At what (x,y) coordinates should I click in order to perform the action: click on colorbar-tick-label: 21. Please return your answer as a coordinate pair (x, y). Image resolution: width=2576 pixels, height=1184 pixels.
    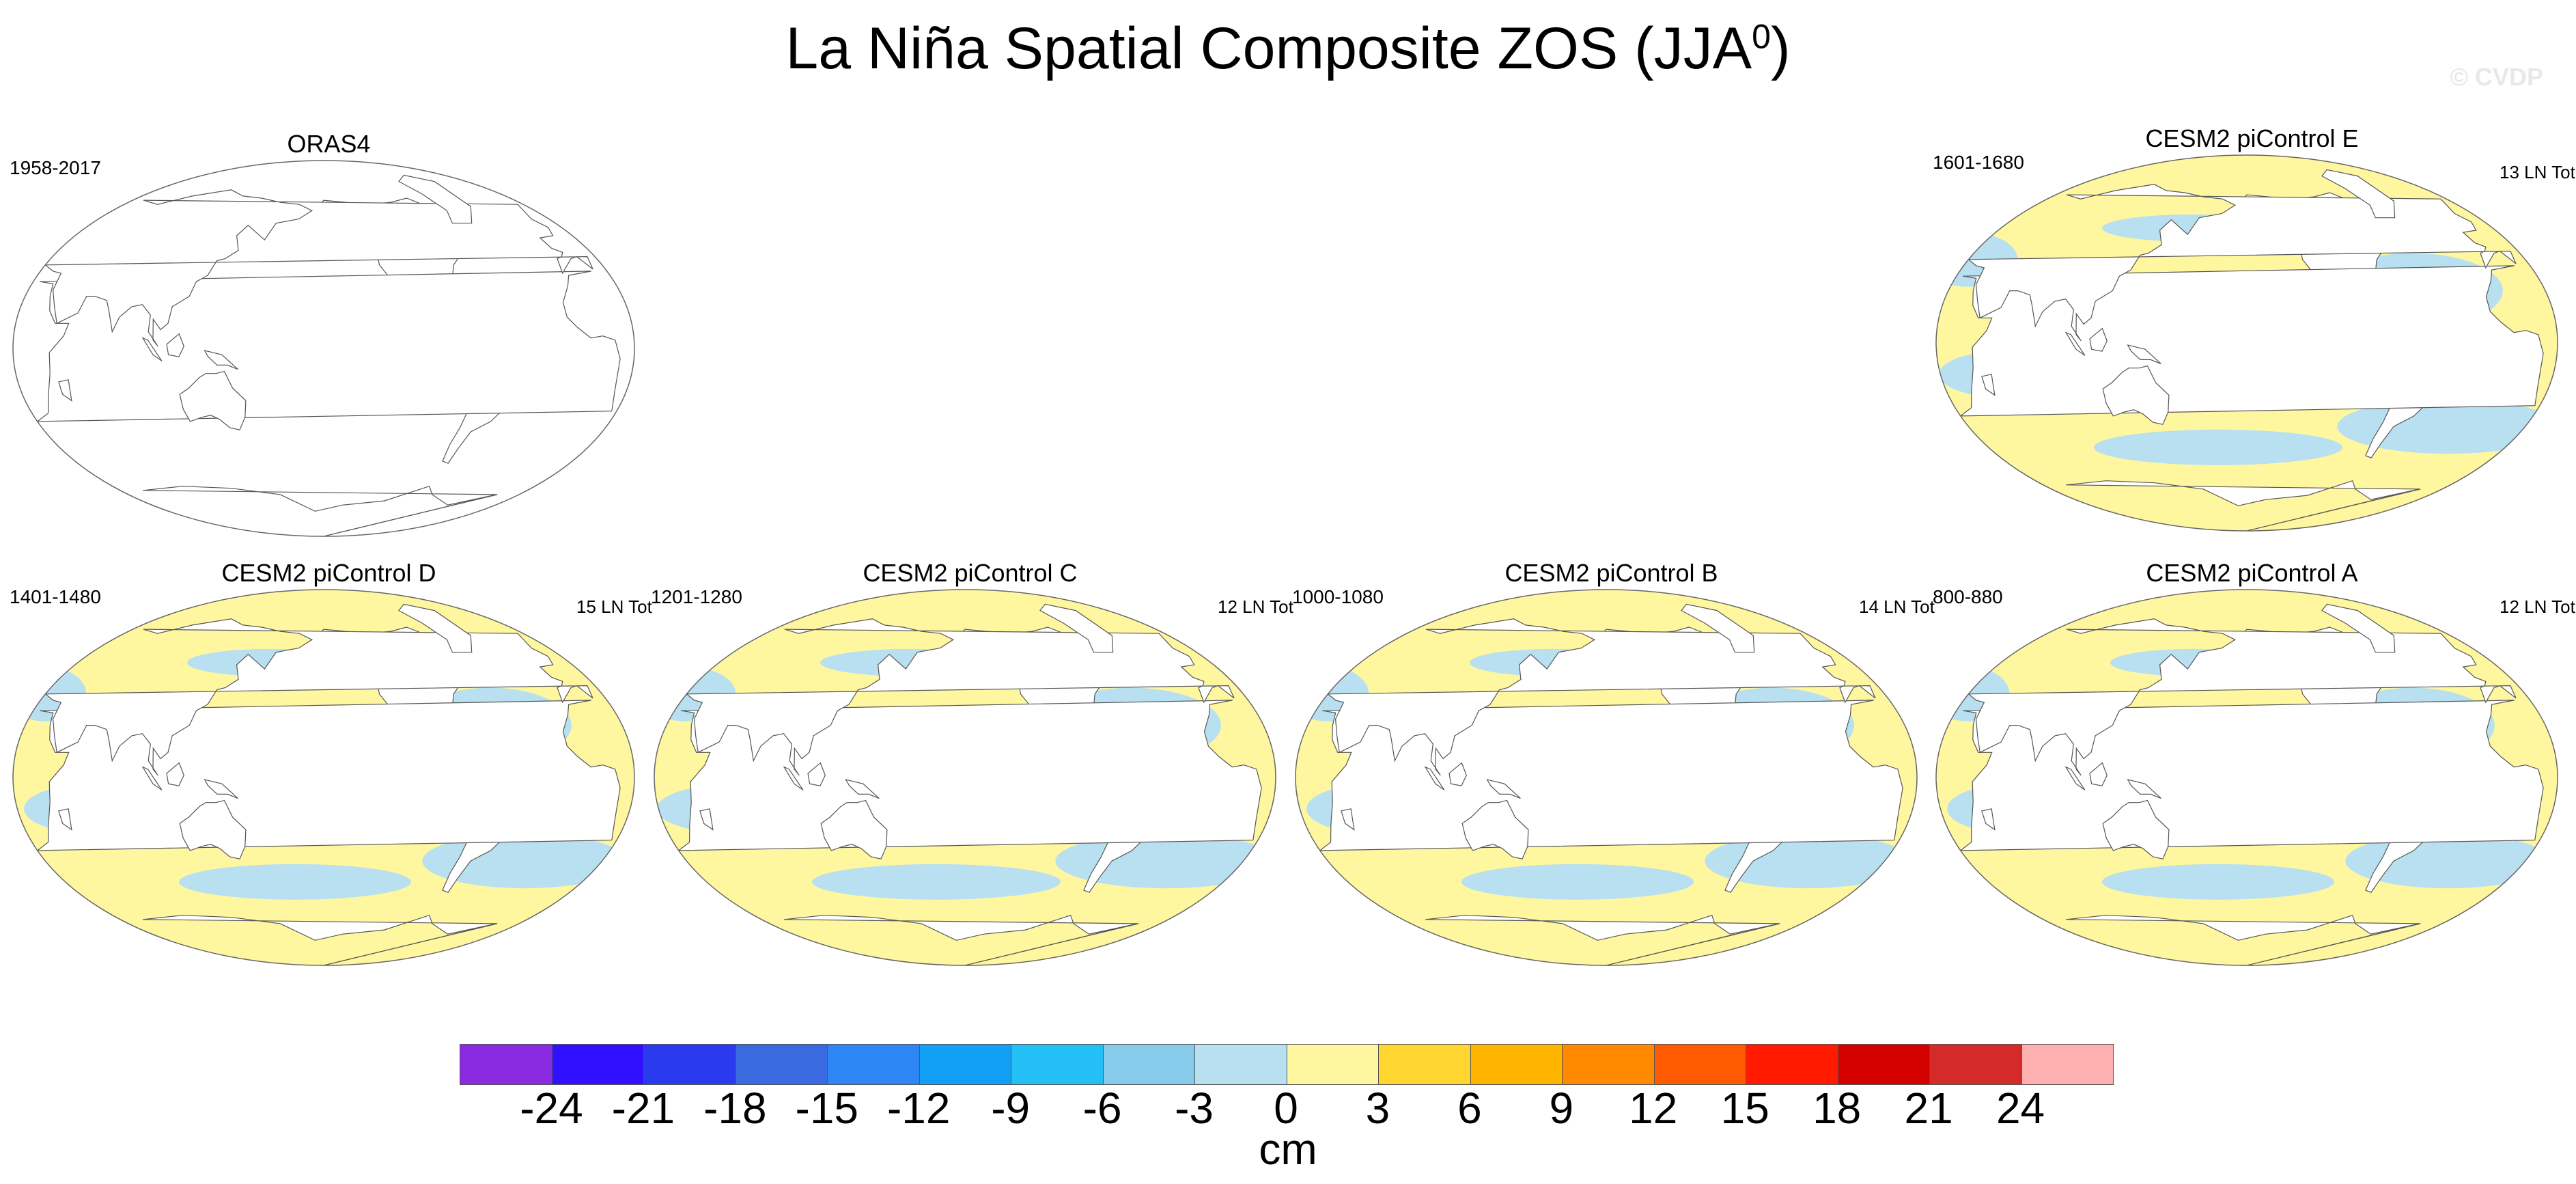
    Looking at the image, I should click on (1929, 1108).